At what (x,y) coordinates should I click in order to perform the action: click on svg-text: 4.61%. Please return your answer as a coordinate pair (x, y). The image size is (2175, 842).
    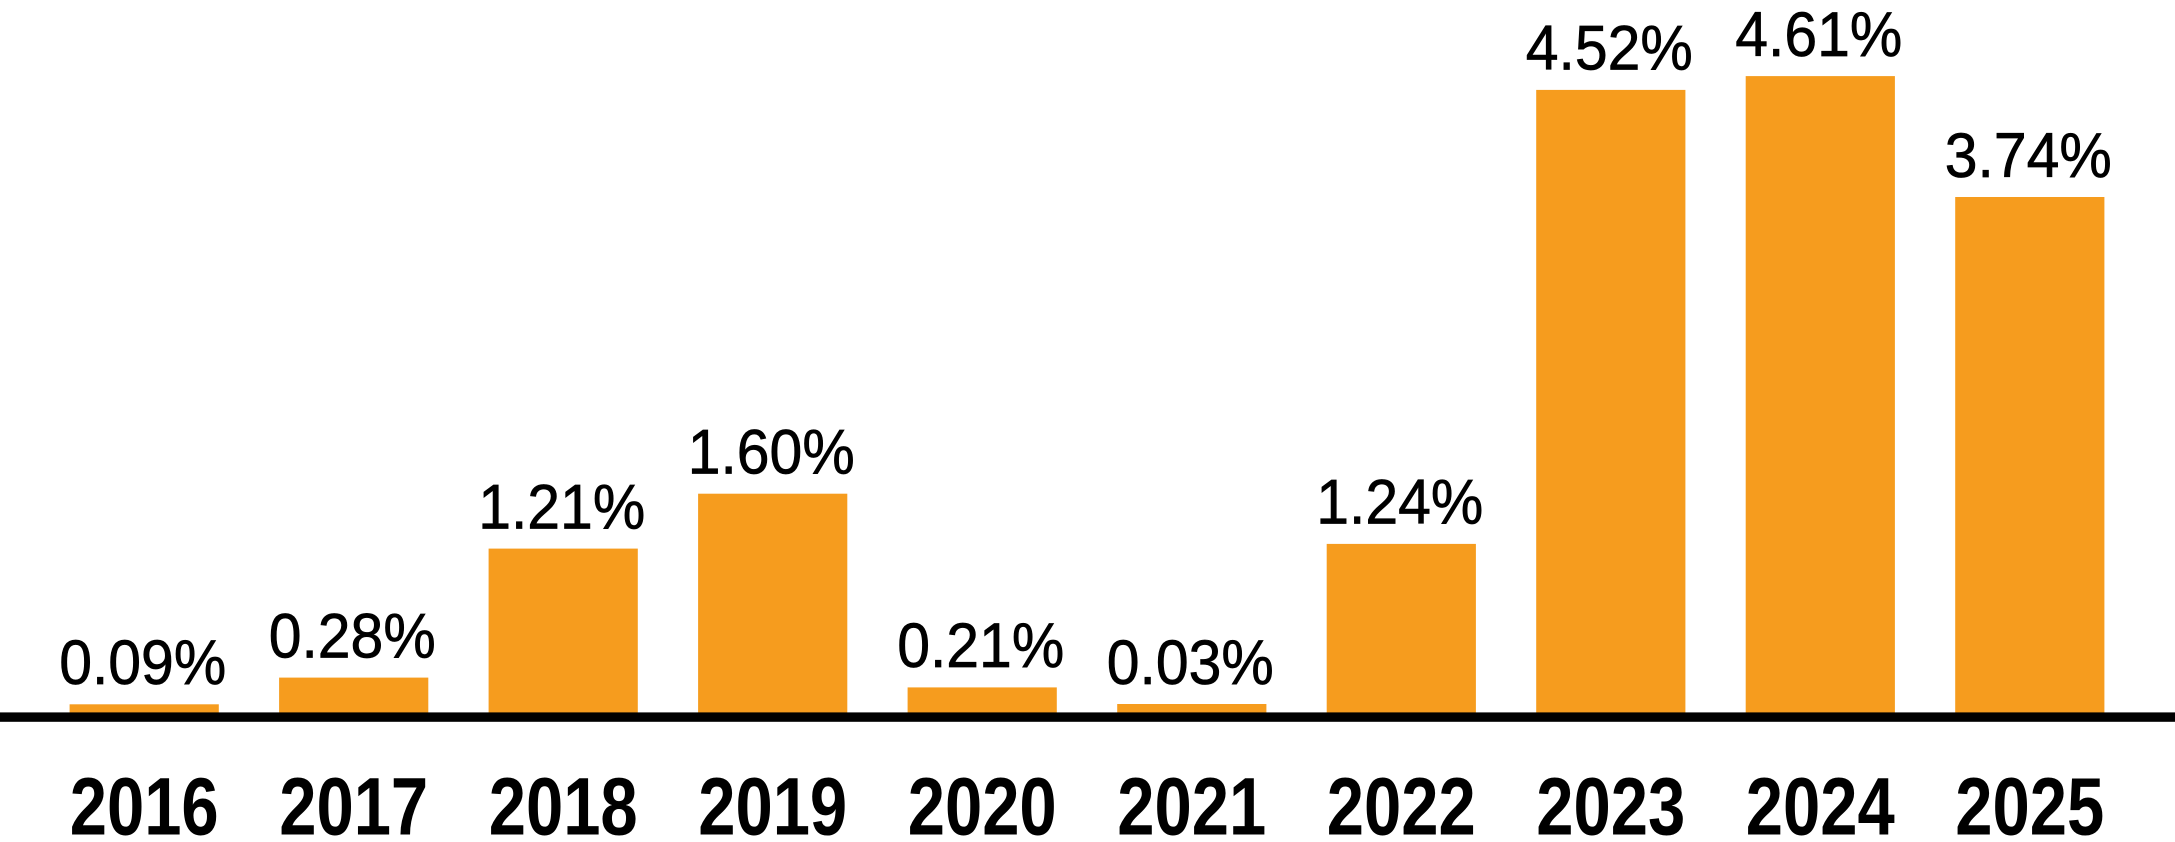
    Looking at the image, I should click on (1818, 35).